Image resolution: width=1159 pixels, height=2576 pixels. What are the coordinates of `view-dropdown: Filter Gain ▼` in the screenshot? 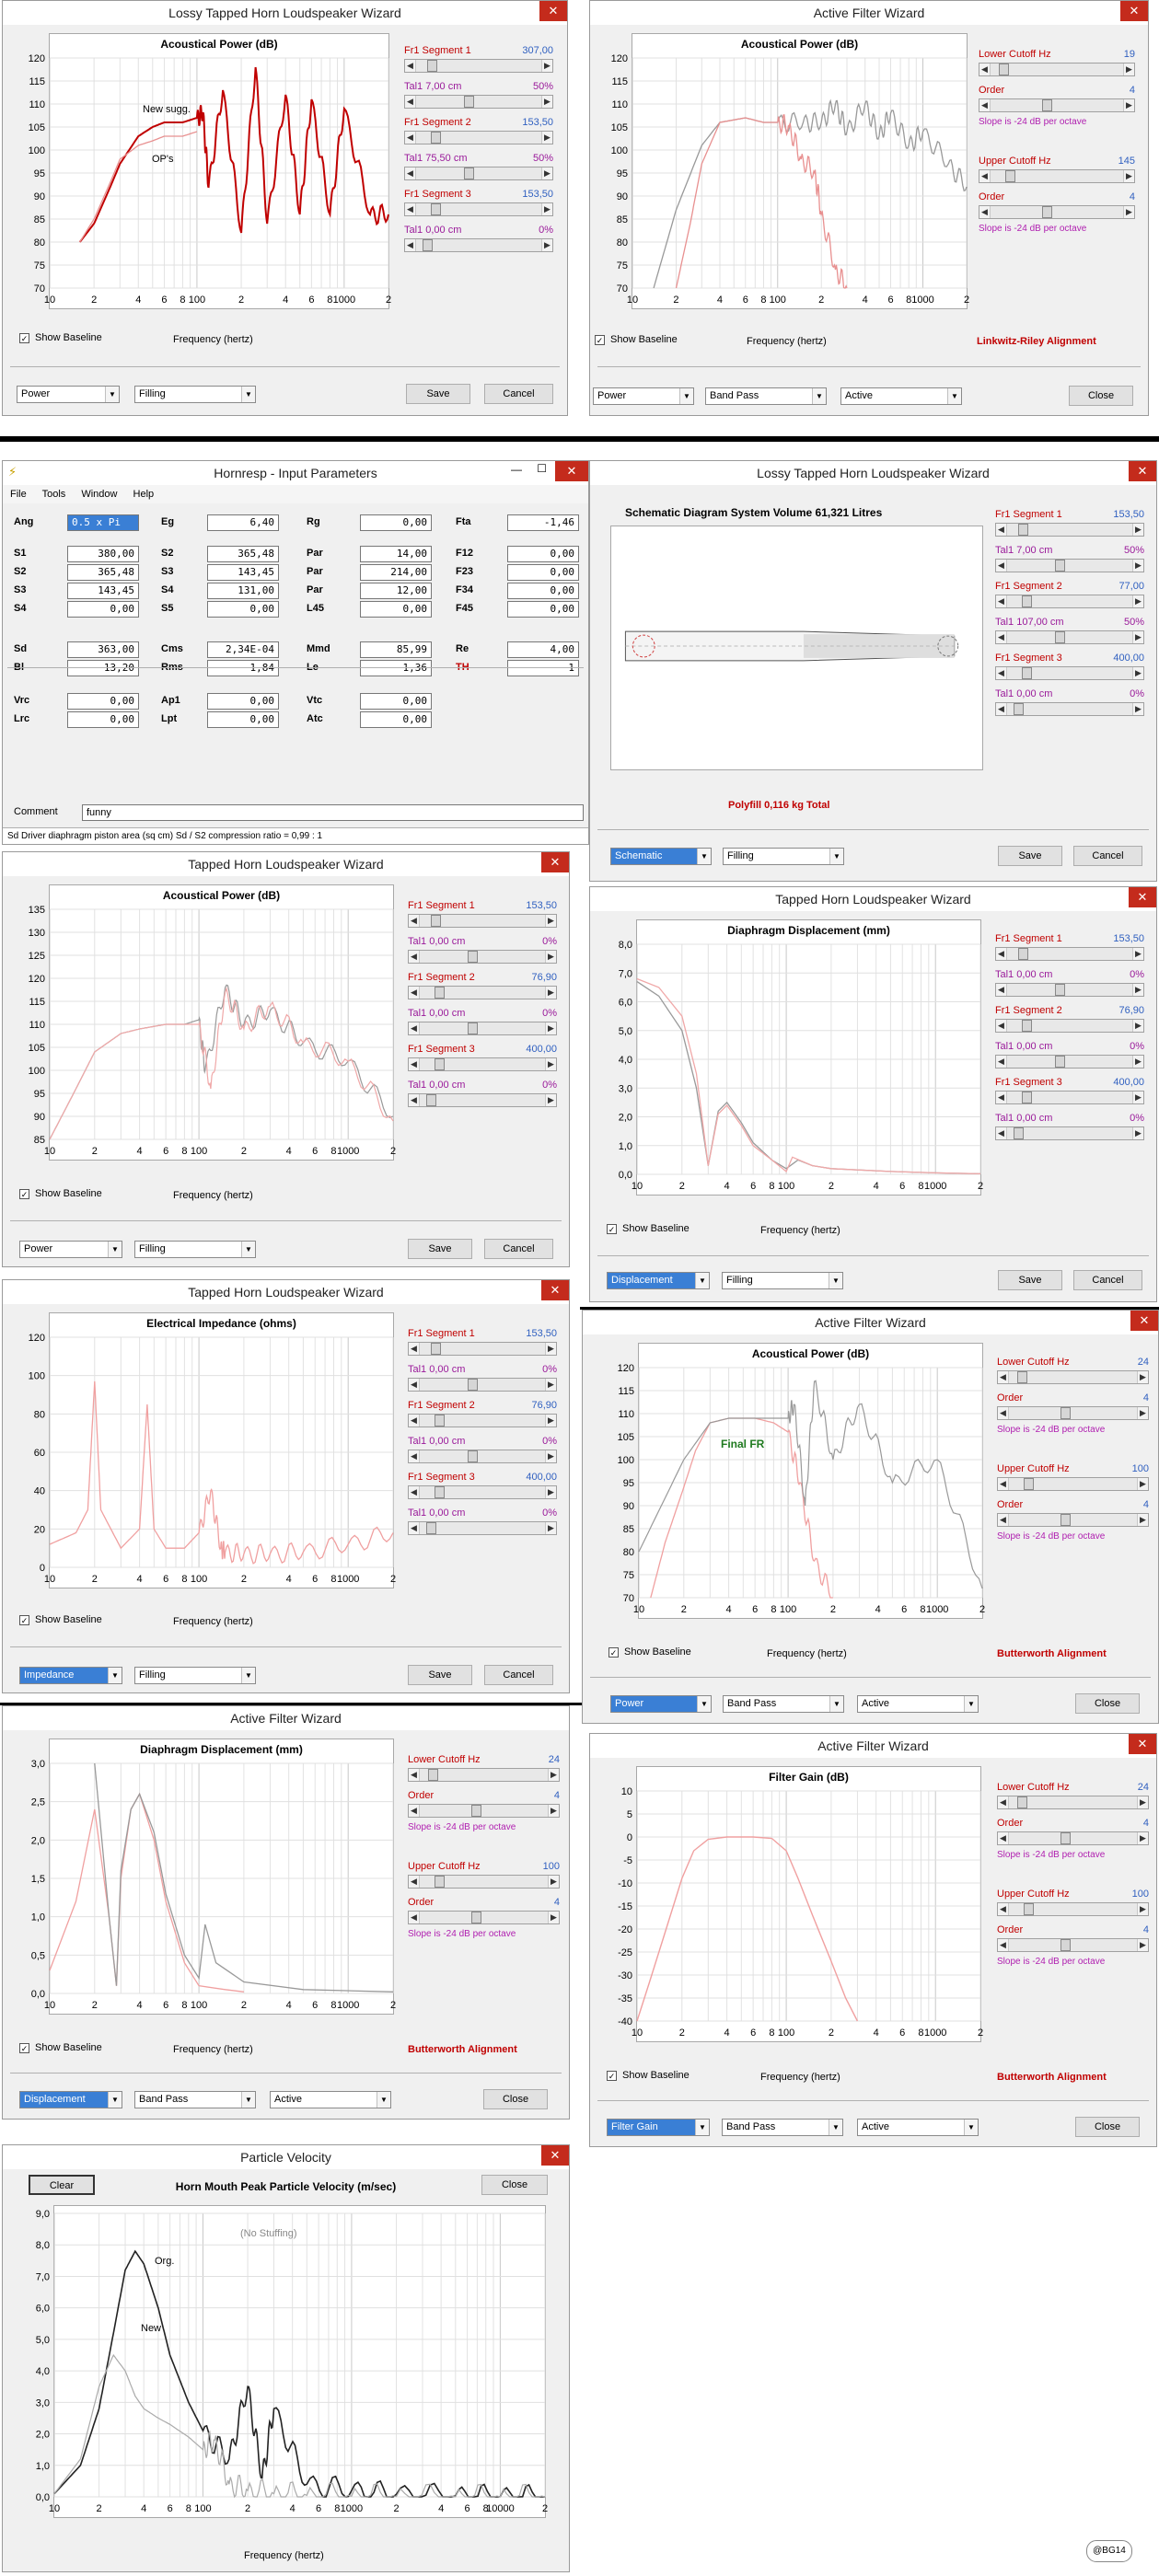 It's located at (658, 2127).